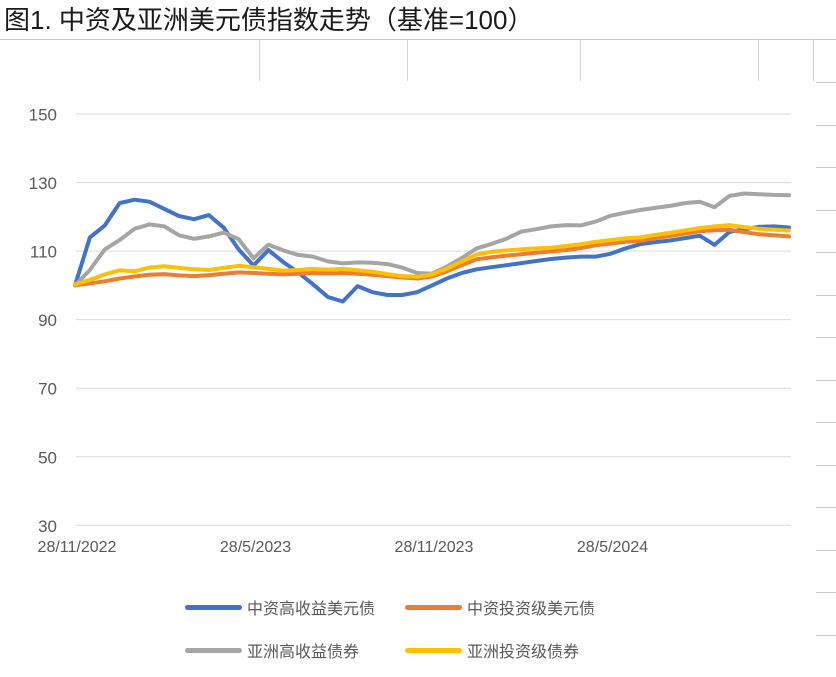  Describe the element at coordinates (311, 609) in the screenshot. I see `legend-label-china-hy: 中资高收益美元债` at that location.